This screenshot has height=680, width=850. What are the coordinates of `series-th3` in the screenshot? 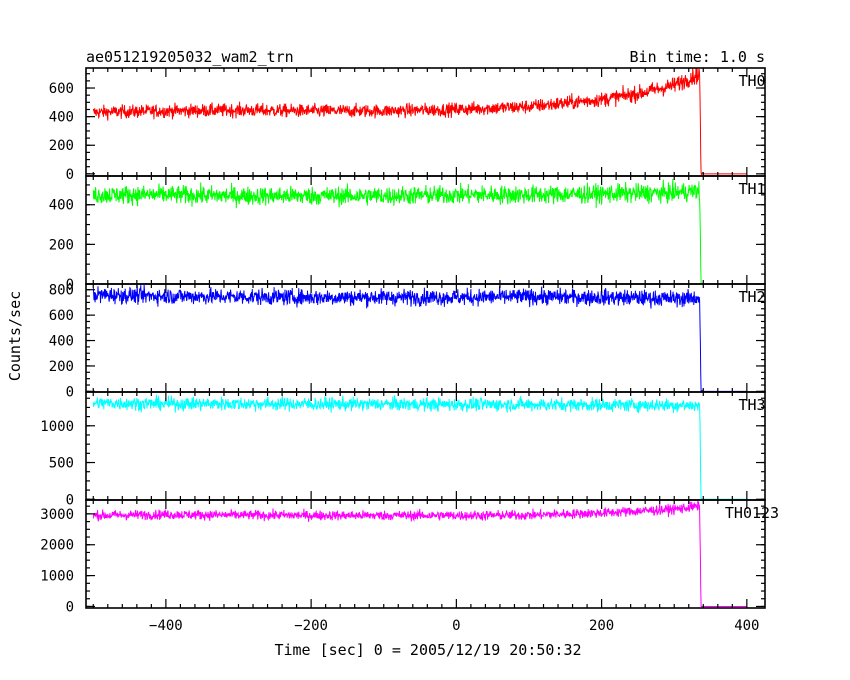 It's located at (419, 447).